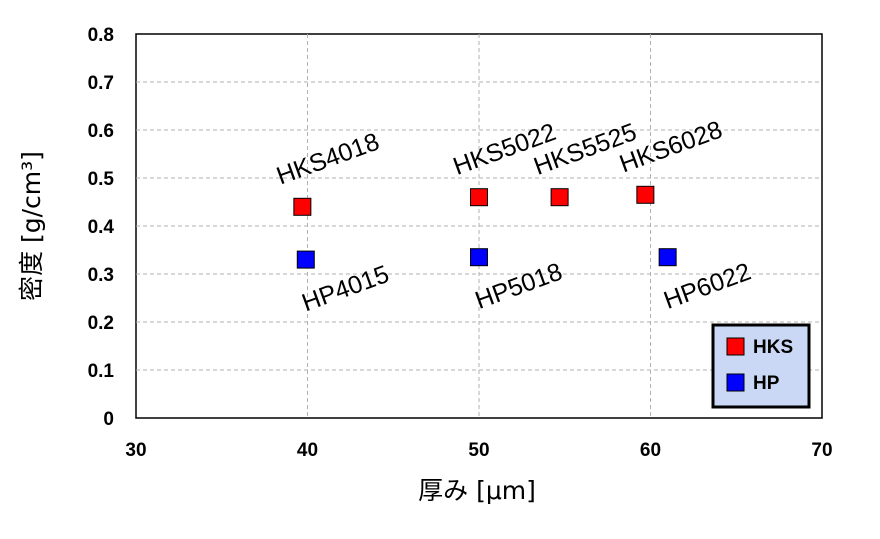  I want to click on y-axis-title: 密度 [g/cm³], so click(31, 226).